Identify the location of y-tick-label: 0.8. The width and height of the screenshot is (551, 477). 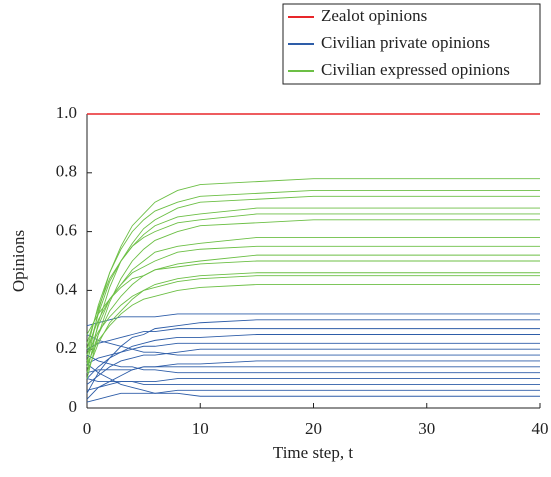
(66, 171).